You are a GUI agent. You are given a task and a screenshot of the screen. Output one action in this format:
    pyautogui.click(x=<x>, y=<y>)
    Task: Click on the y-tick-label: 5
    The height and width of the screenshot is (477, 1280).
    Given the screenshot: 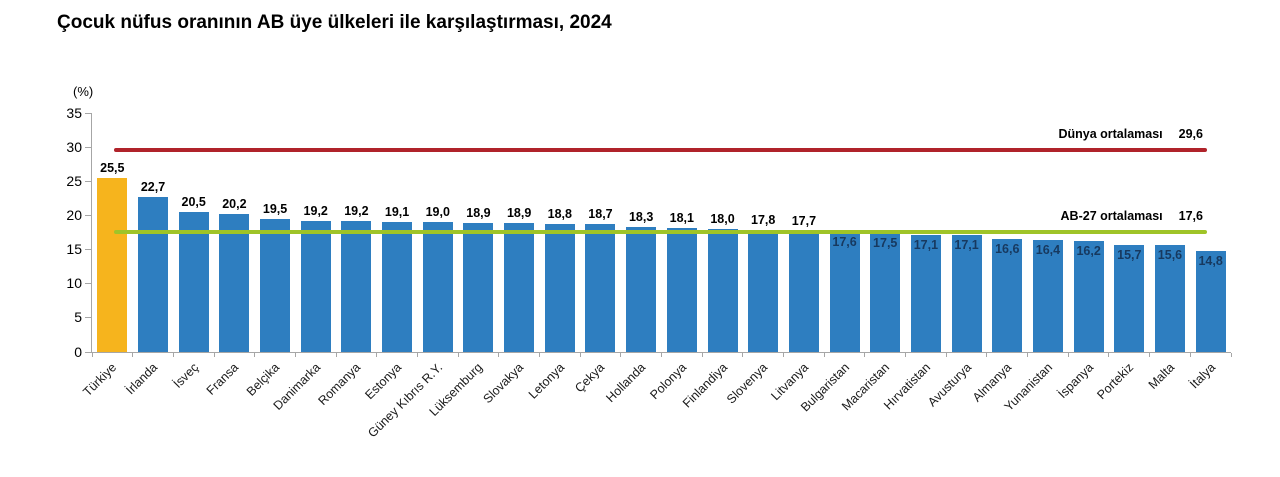 What is the action you would take?
    pyautogui.click(x=78, y=317)
    